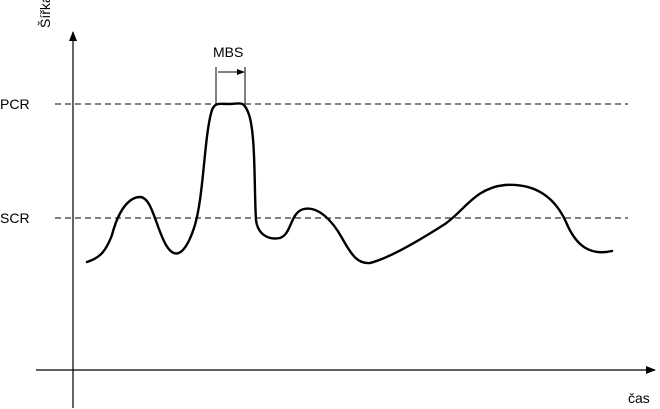  Describe the element at coordinates (228, 52) in the screenshot. I see `mbs-label: MBS` at that location.